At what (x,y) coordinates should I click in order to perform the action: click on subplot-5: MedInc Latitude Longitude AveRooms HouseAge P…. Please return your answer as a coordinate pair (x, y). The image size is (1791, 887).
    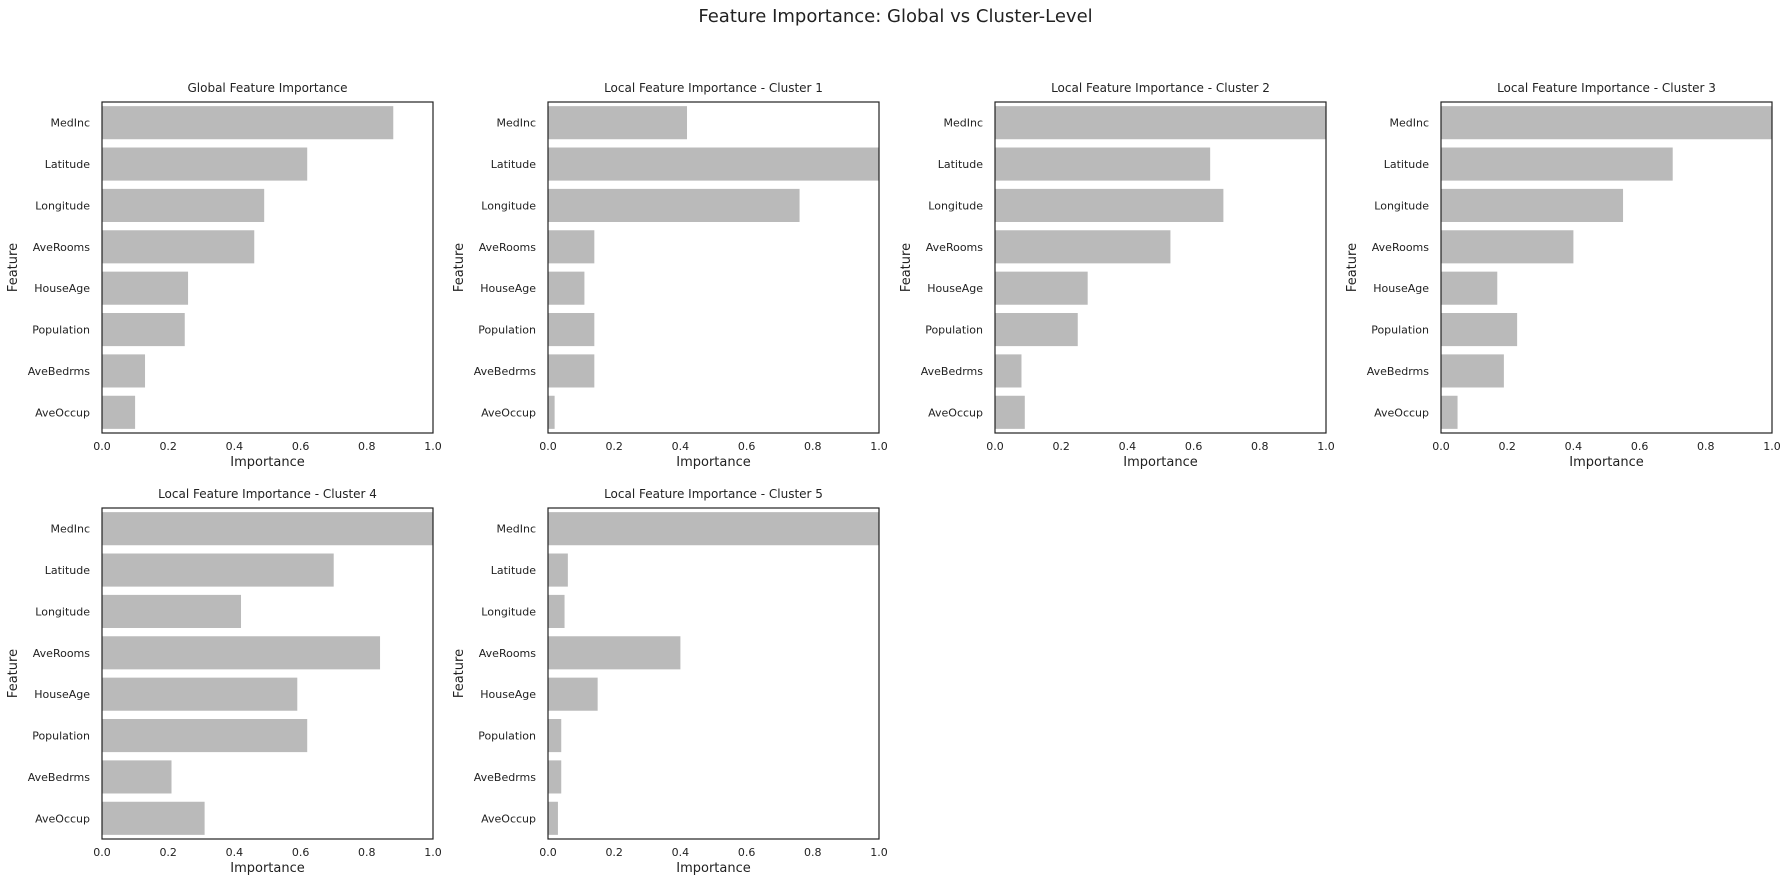
    Looking at the image, I should click on (670, 681).